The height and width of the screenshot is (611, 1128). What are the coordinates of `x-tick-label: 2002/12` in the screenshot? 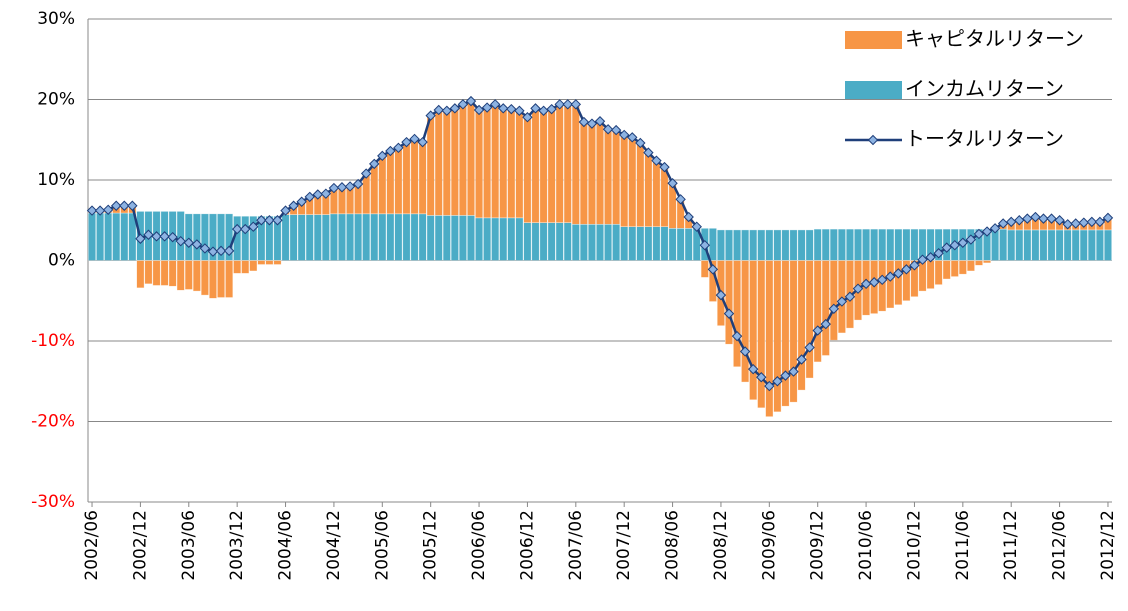 It's located at (140, 545).